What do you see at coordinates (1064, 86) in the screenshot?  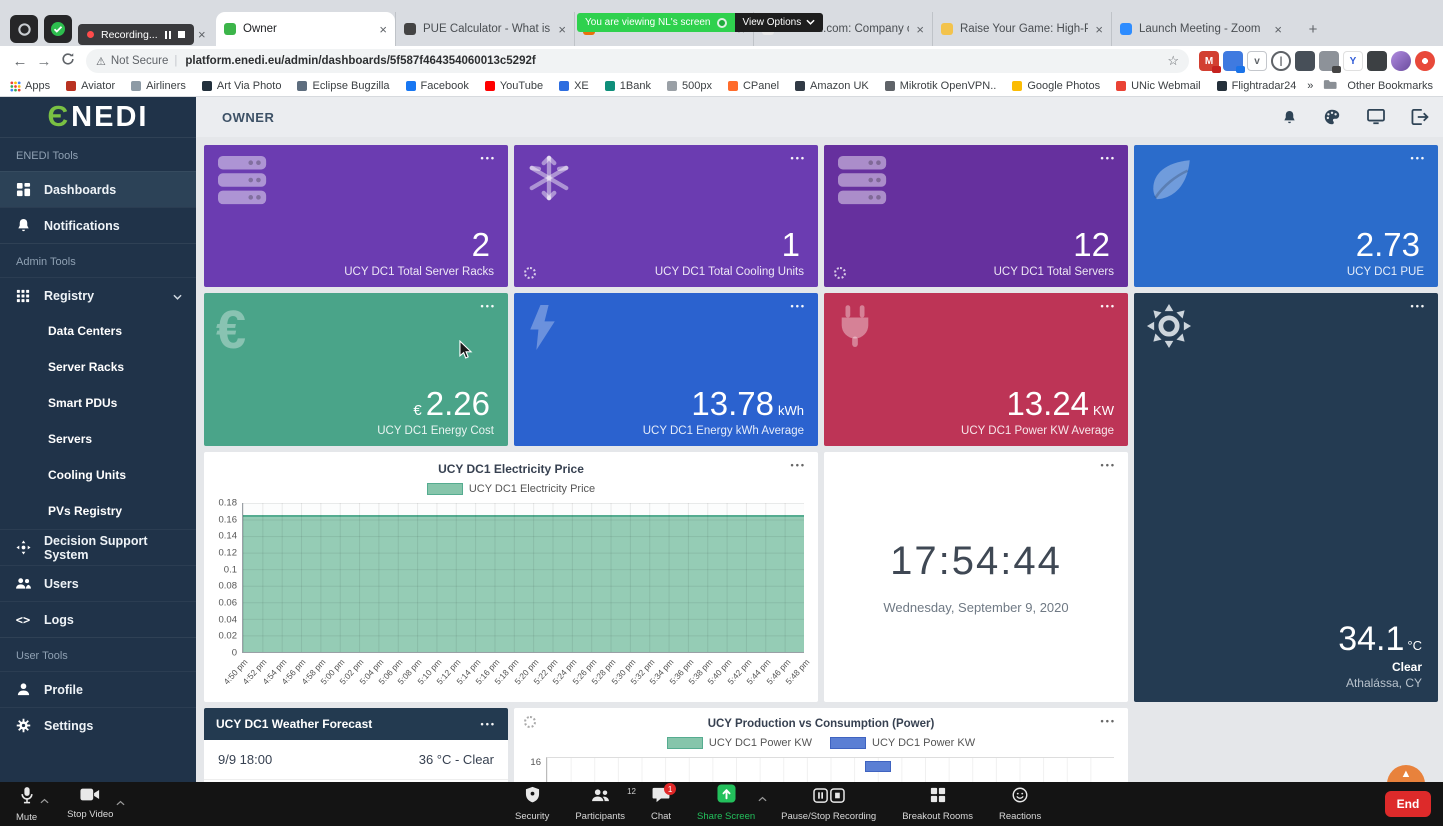 I see `bookmark-label: Google Photos` at bounding box center [1064, 86].